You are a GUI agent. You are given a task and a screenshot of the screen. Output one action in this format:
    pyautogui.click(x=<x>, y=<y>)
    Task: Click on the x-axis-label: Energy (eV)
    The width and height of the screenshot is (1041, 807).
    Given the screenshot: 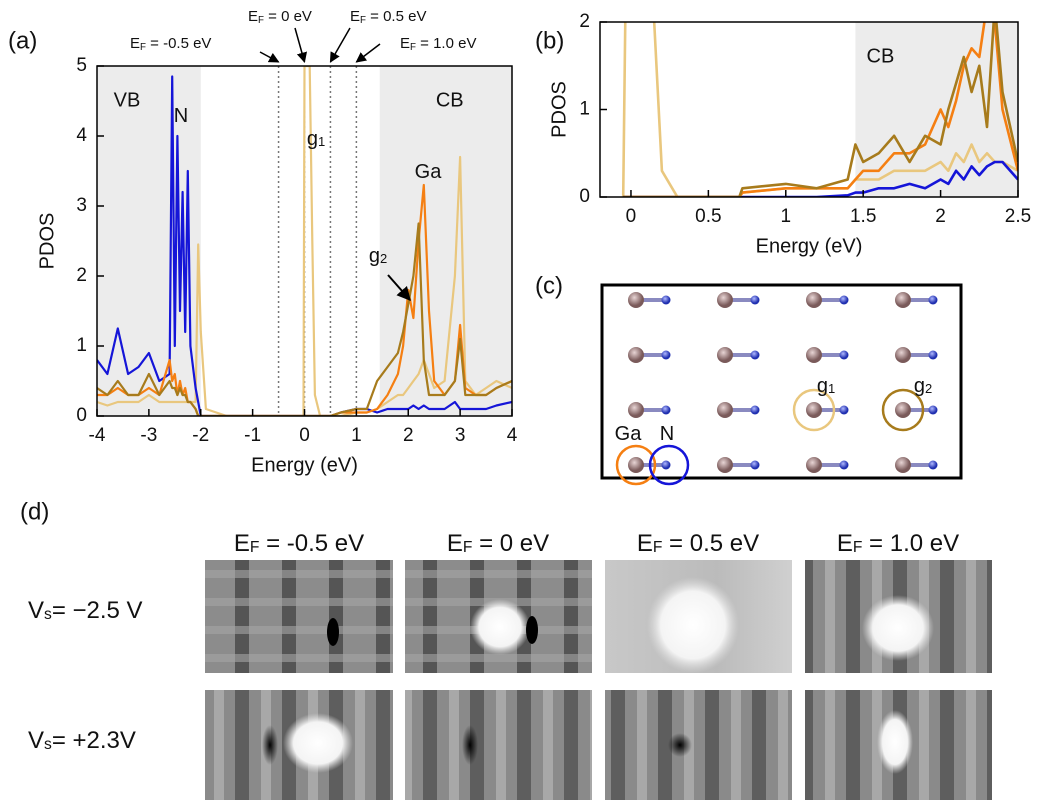 What is the action you would take?
    pyautogui.click(x=809, y=246)
    